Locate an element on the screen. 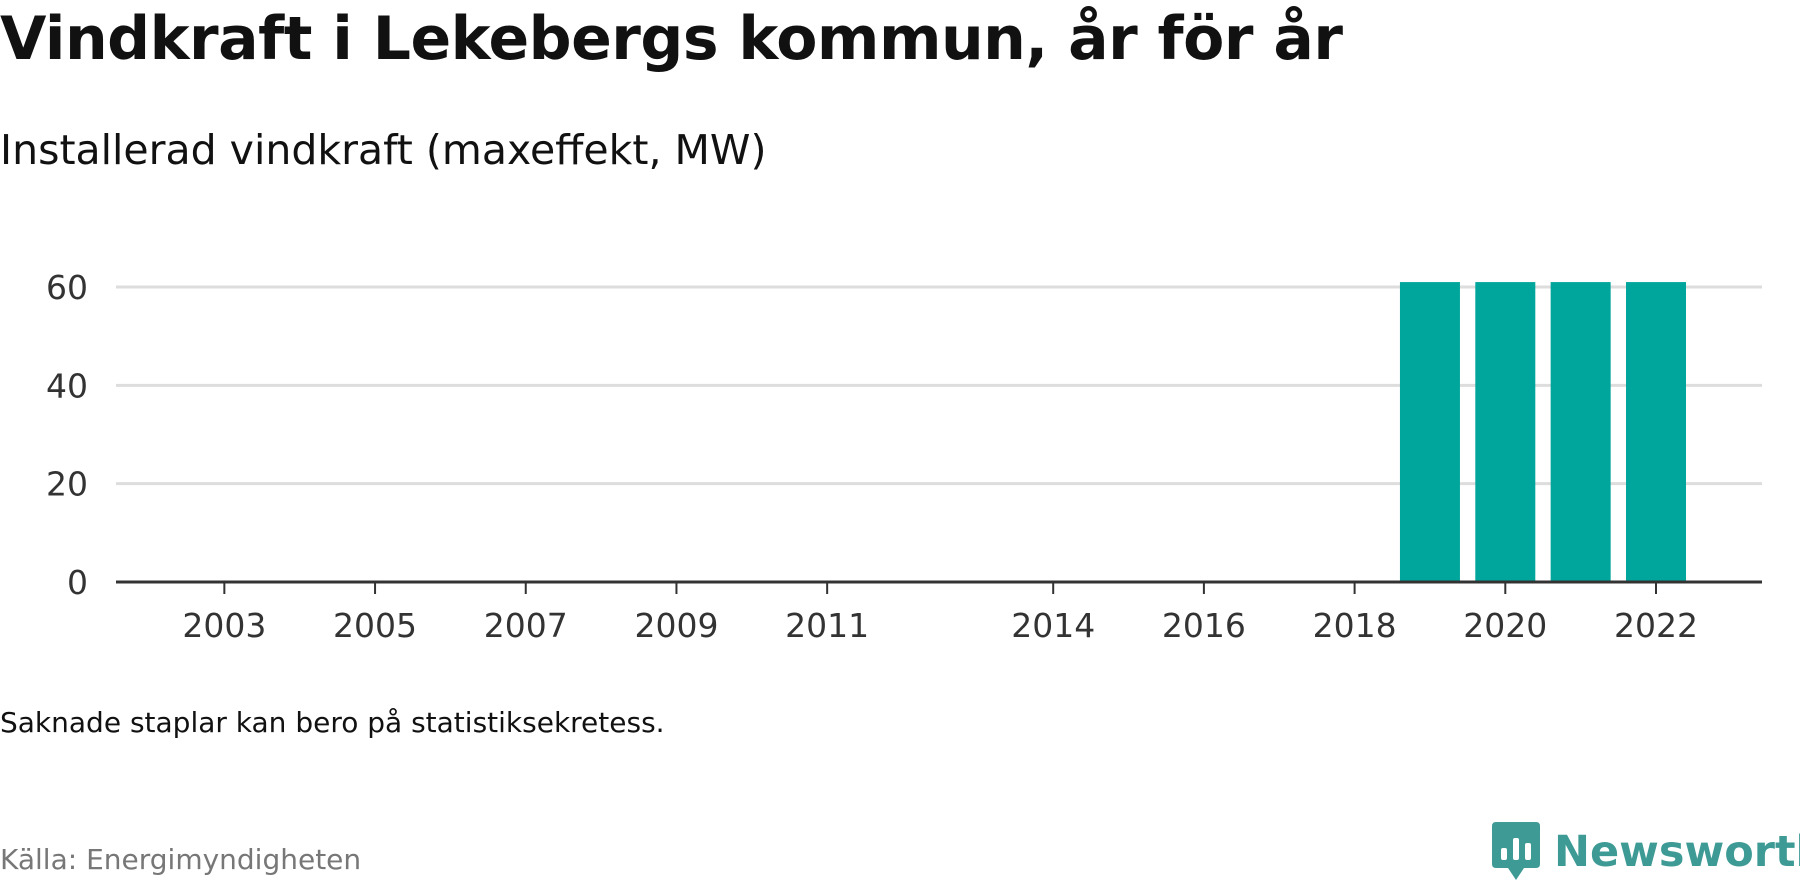 This screenshot has height=882, width=1800. x-tick-label: 2020 is located at coordinates (1505, 625).